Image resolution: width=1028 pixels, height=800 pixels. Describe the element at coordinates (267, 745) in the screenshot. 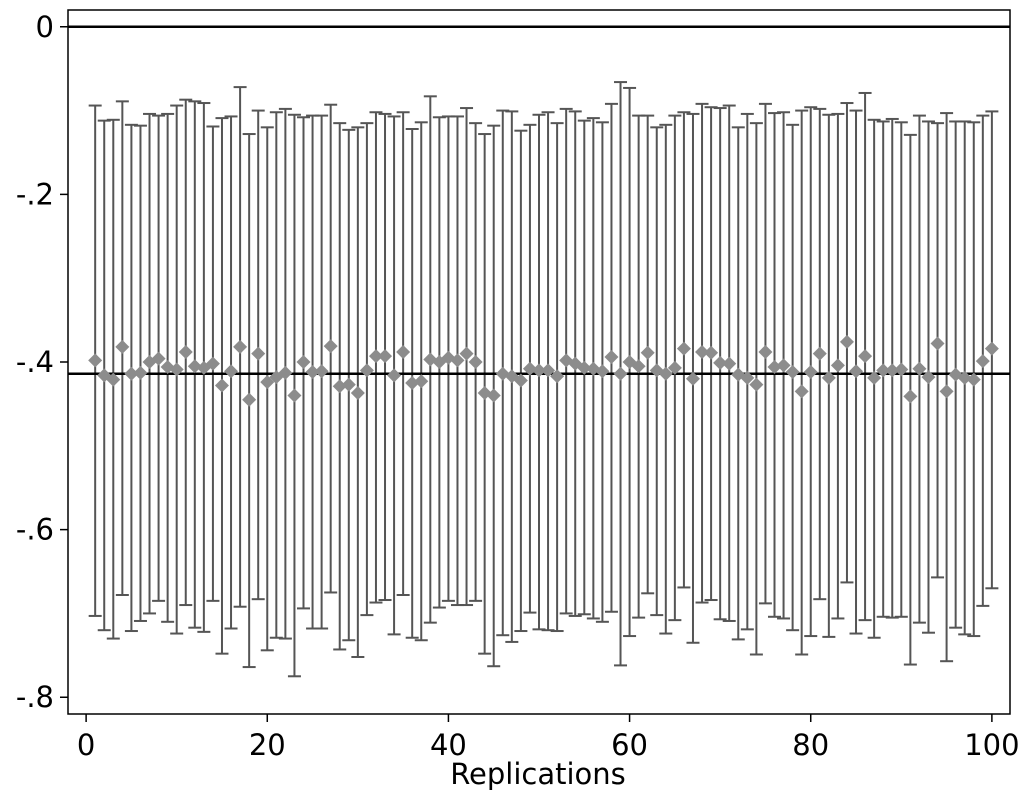

I see `x-tick-label: 20` at that location.